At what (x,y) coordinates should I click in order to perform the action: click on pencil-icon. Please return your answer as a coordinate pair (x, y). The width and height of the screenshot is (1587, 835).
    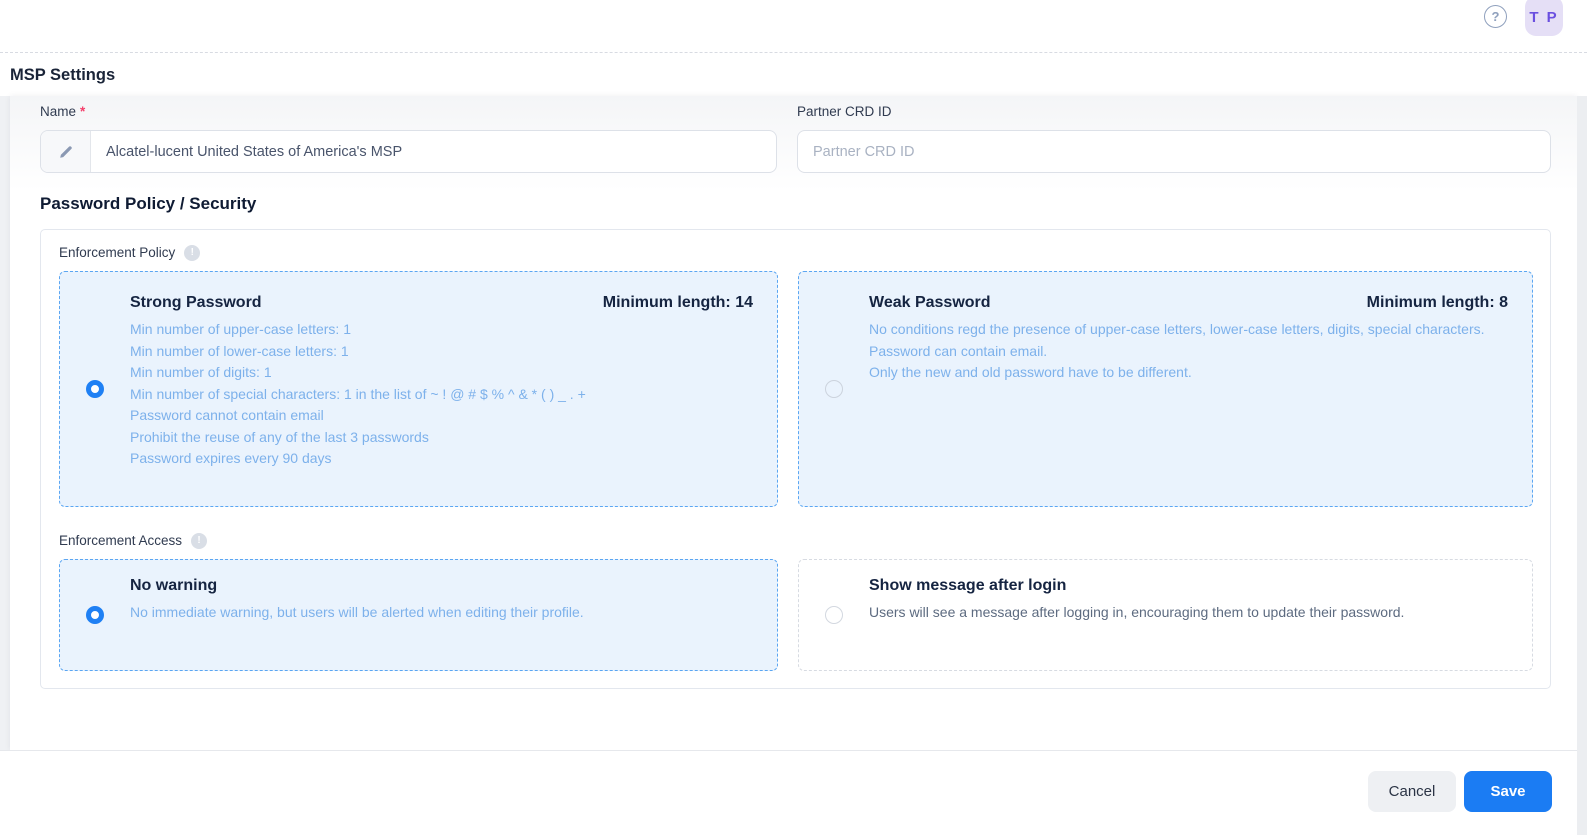
    Looking at the image, I should click on (65, 151).